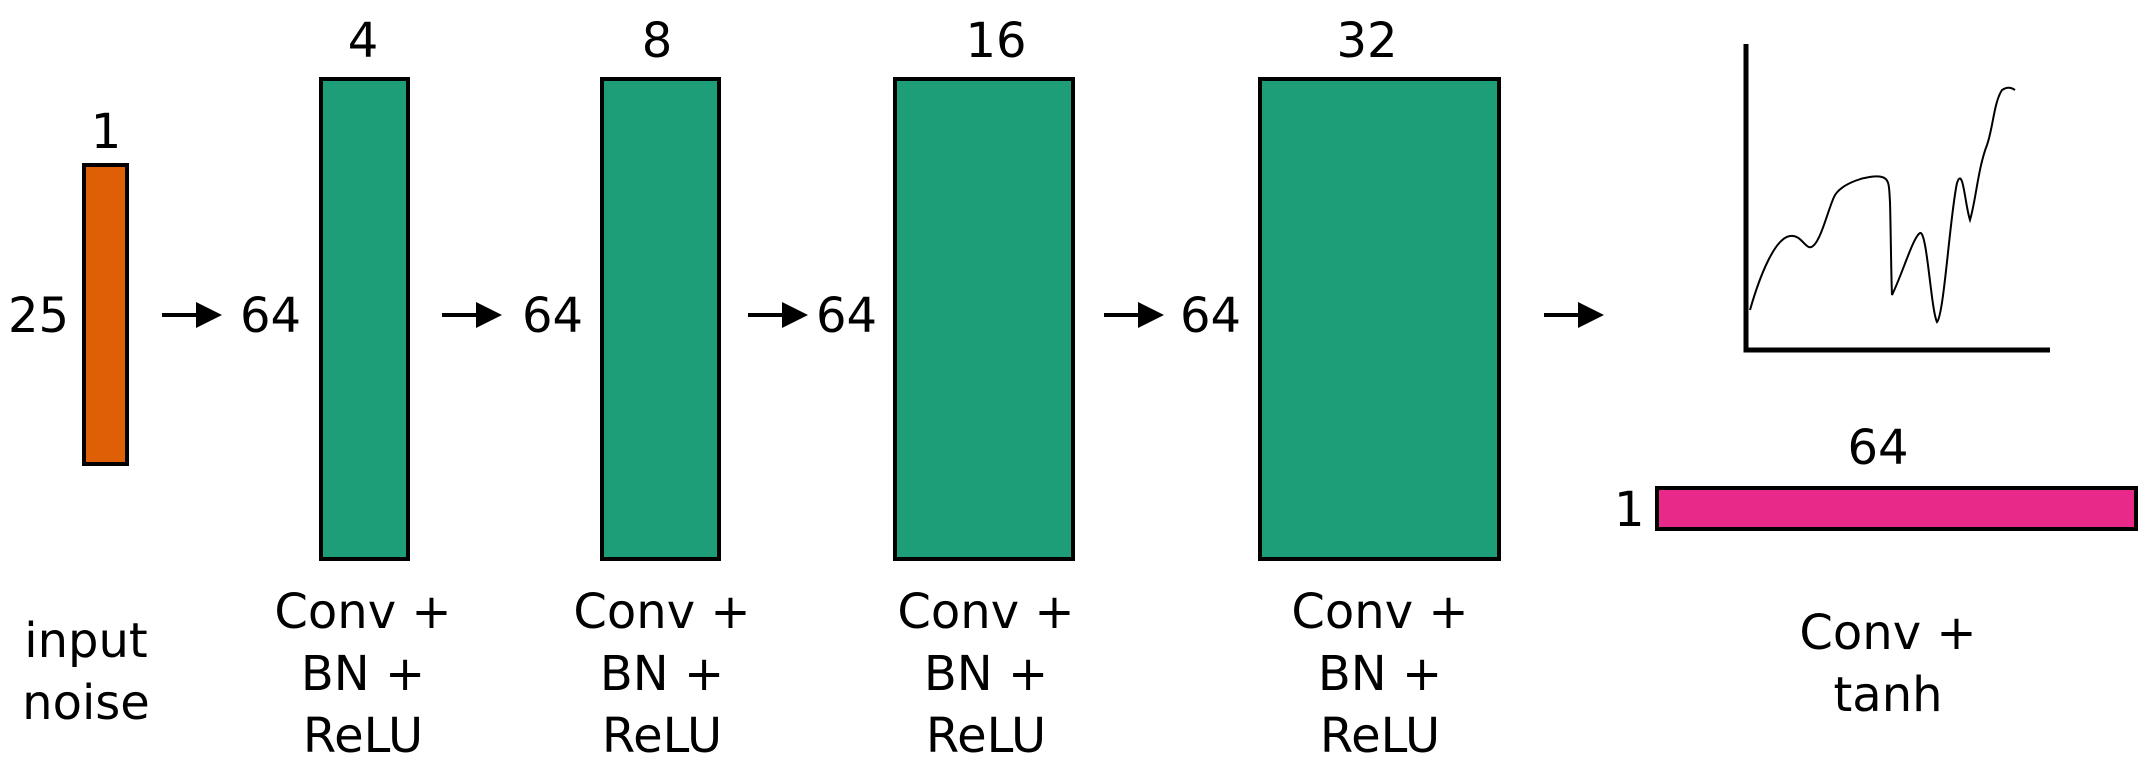 Image resolution: width=2142 pixels, height=767 pixels. I want to click on layer-3-caption: Conv + BN + ReLU, so click(985, 674).